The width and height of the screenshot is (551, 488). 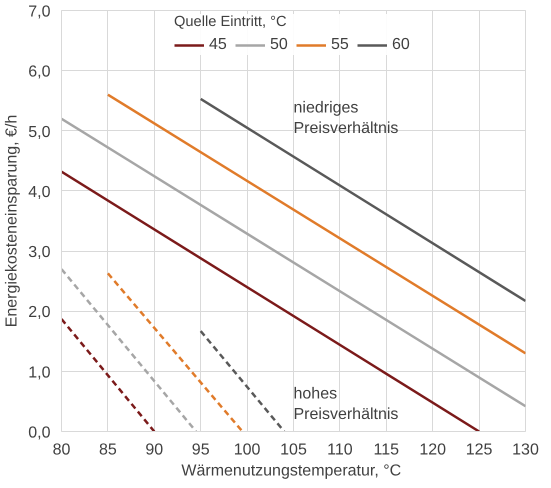 I want to click on x-tick-label: 125, so click(x=479, y=450).